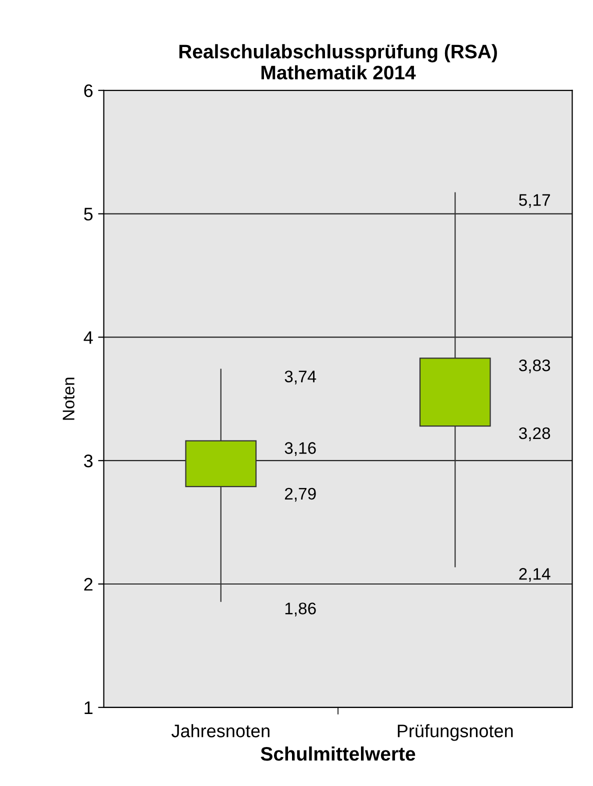 The image size is (593, 786). I want to click on text: 3,16, so click(300, 449).